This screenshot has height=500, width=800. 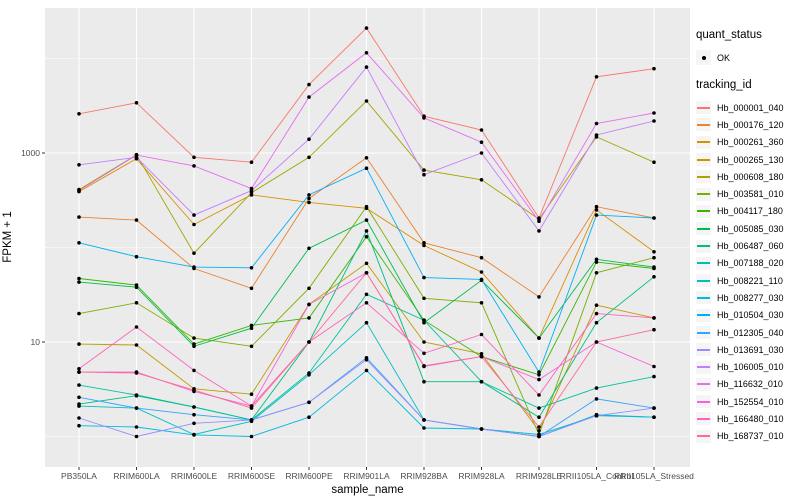 What do you see at coordinates (748, 384) in the screenshot?
I see `legend-item-tracking: Hb_116632_010` at bounding box center [748, 384].